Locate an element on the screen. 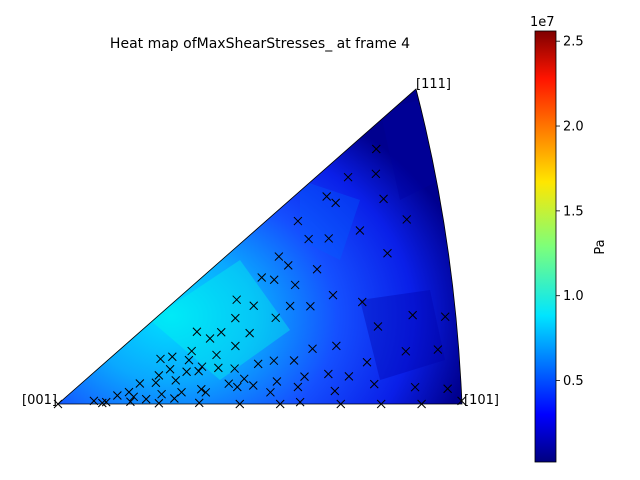 Image resolution: width=640 pixels, height=480 pixels. corner-label-origin: [001] is located at coordinates (39, 400).